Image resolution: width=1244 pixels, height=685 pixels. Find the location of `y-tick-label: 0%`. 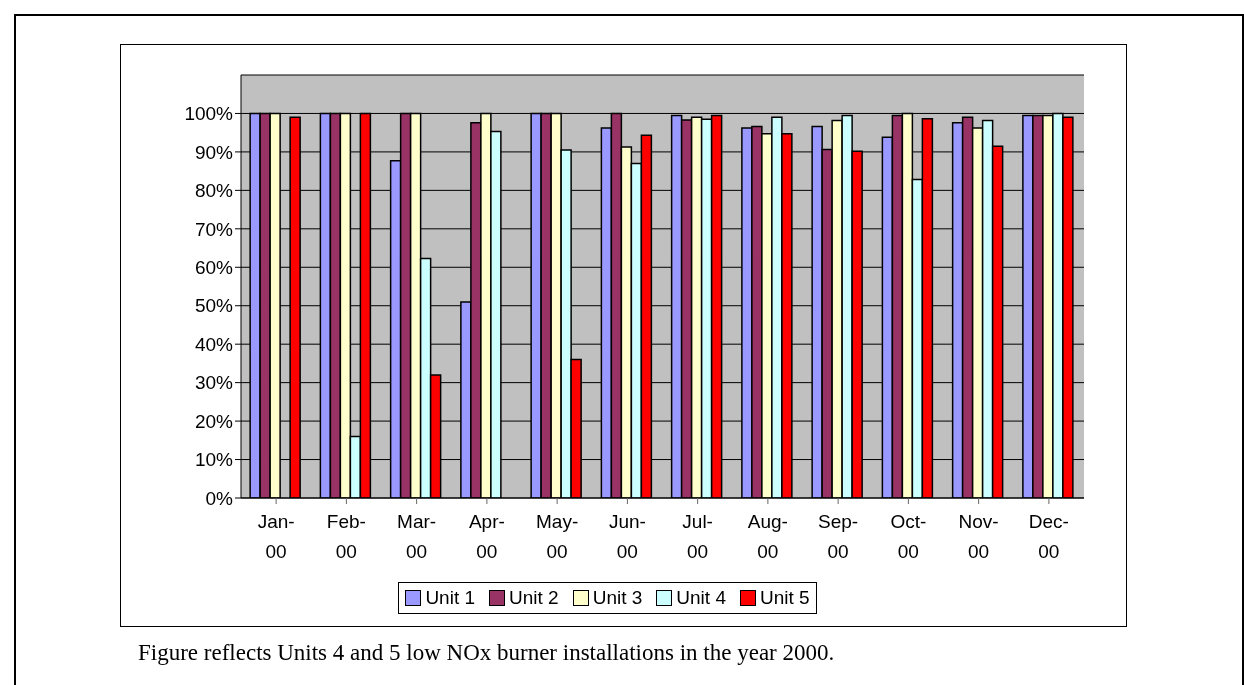

y-tick-label: 0% is located at coordinates (219, 498).